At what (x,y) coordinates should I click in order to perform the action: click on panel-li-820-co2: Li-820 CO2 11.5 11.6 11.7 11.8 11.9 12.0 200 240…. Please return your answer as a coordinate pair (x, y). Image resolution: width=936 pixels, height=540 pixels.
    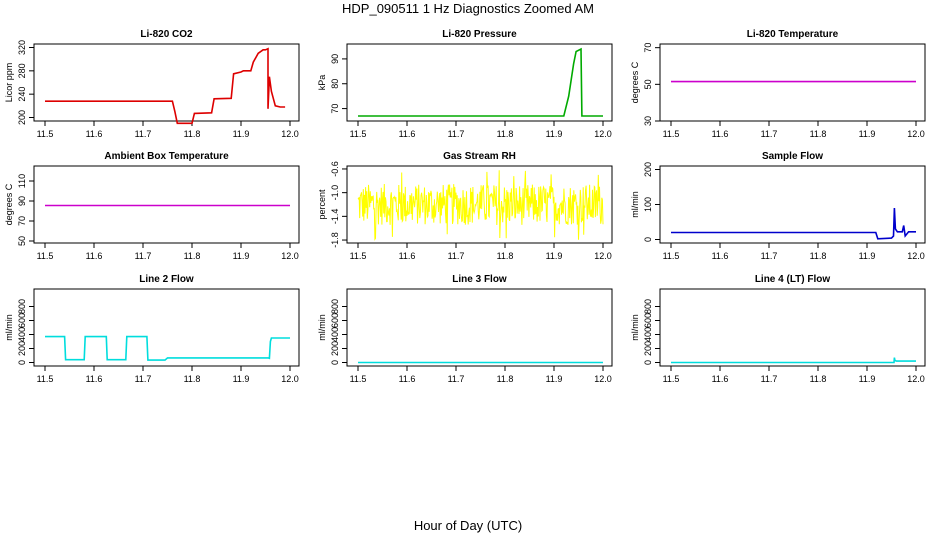
    Looking at the image, I should click on (152, 84).